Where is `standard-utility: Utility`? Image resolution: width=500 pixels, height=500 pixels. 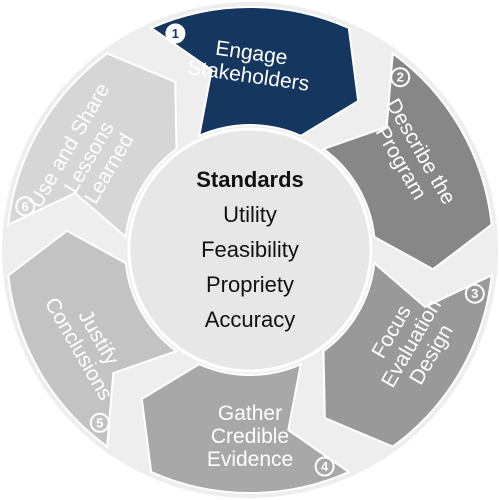
standard-utility: Utility is located at coordinates (250, 214).